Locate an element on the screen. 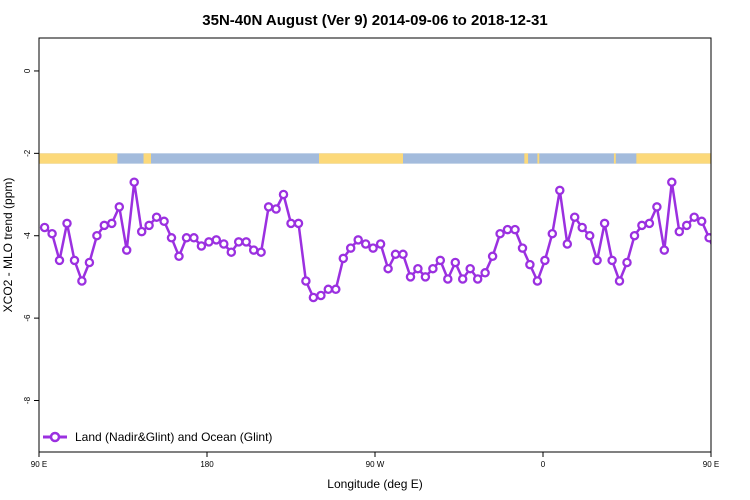  x-tick-label: 90 W is located at coordinates (375, 464).